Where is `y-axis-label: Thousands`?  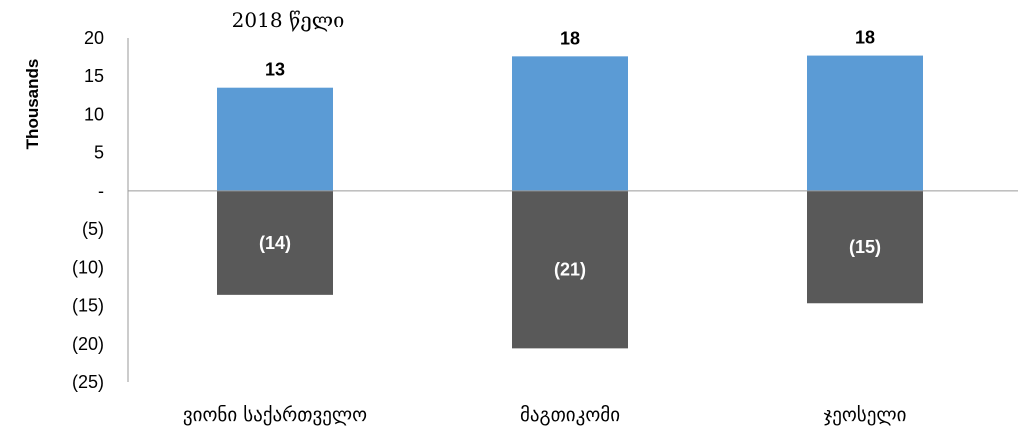 y-axis-label: Thousands is located at coordinates (32, 104).